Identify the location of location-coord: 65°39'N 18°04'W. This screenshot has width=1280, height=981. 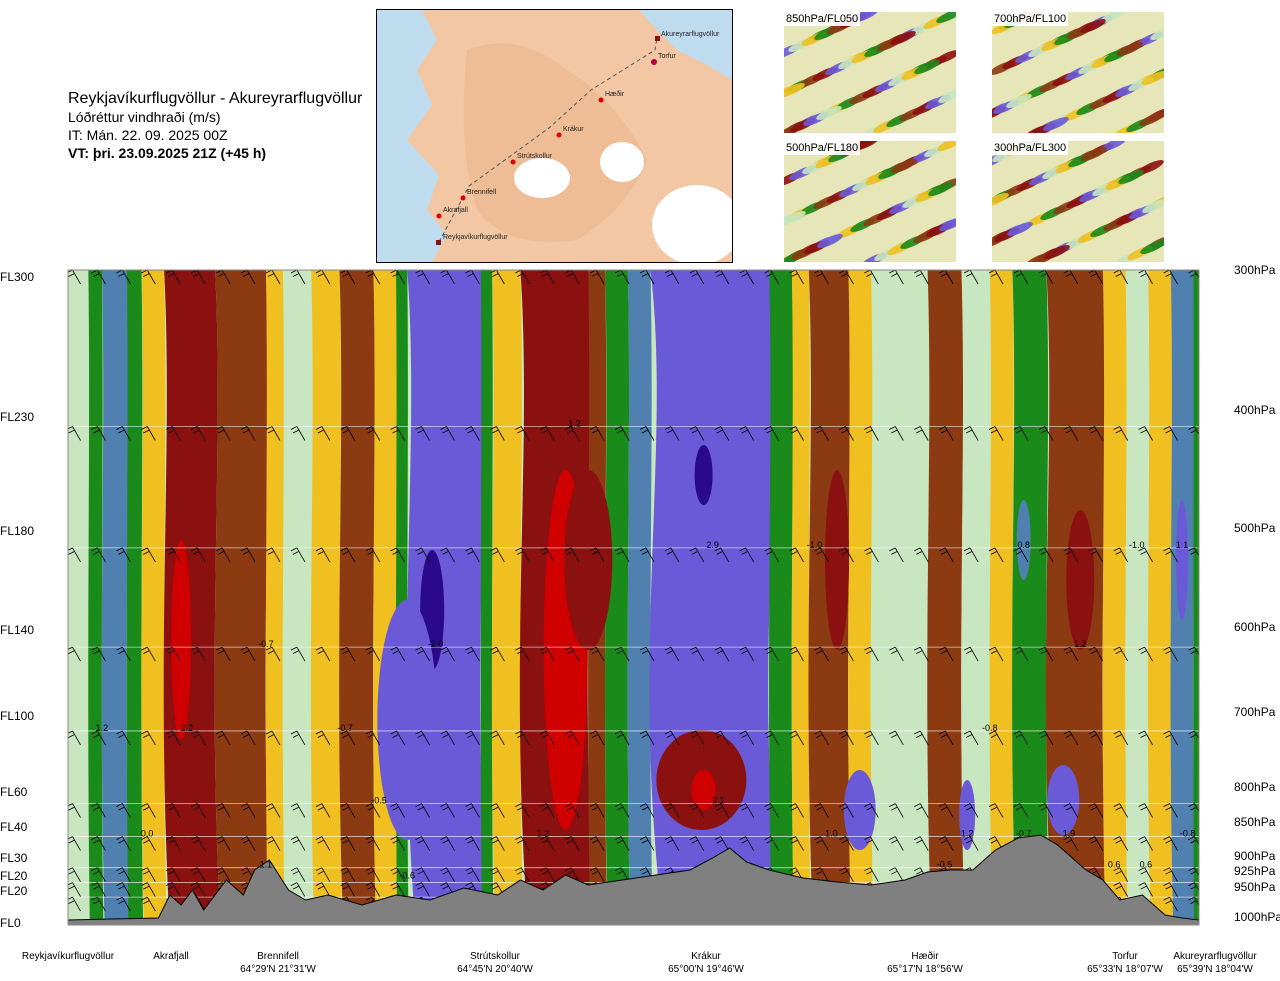
(1215, 969).